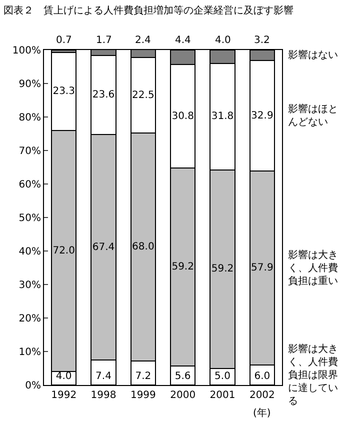  I want to click on data-label: 68.0, so click(143, 246).